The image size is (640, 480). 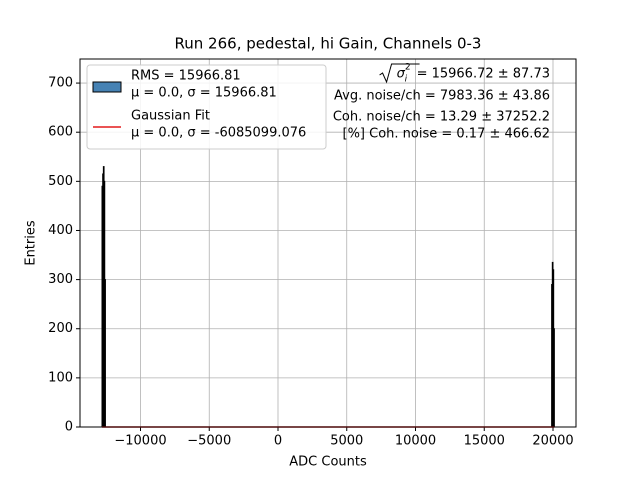 I want to click on x-tick-label: 0, so click(x=278, y=441).